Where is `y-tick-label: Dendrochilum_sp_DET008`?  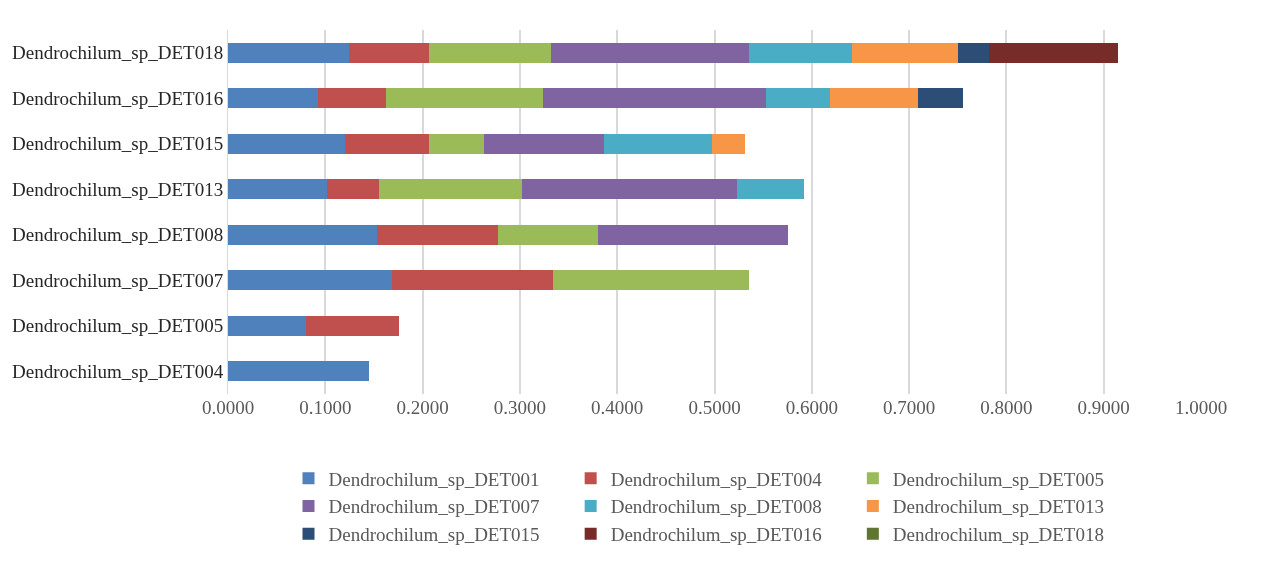
y-tick-label: Dendrochilum_sp_DET008 is located at coordinates (118, 235).